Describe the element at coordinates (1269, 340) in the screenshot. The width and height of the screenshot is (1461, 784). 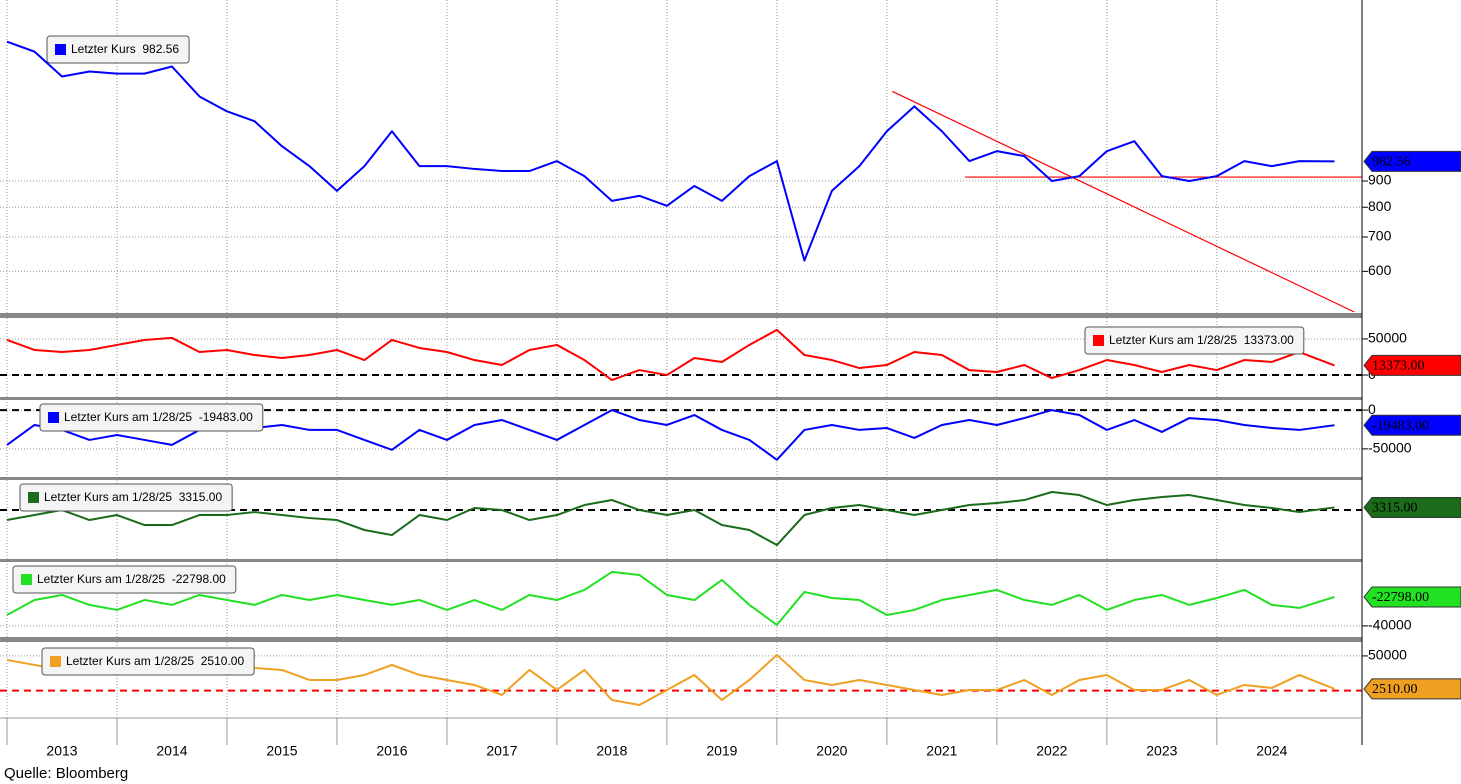
I see `legend-value: 13373.00` at that location.